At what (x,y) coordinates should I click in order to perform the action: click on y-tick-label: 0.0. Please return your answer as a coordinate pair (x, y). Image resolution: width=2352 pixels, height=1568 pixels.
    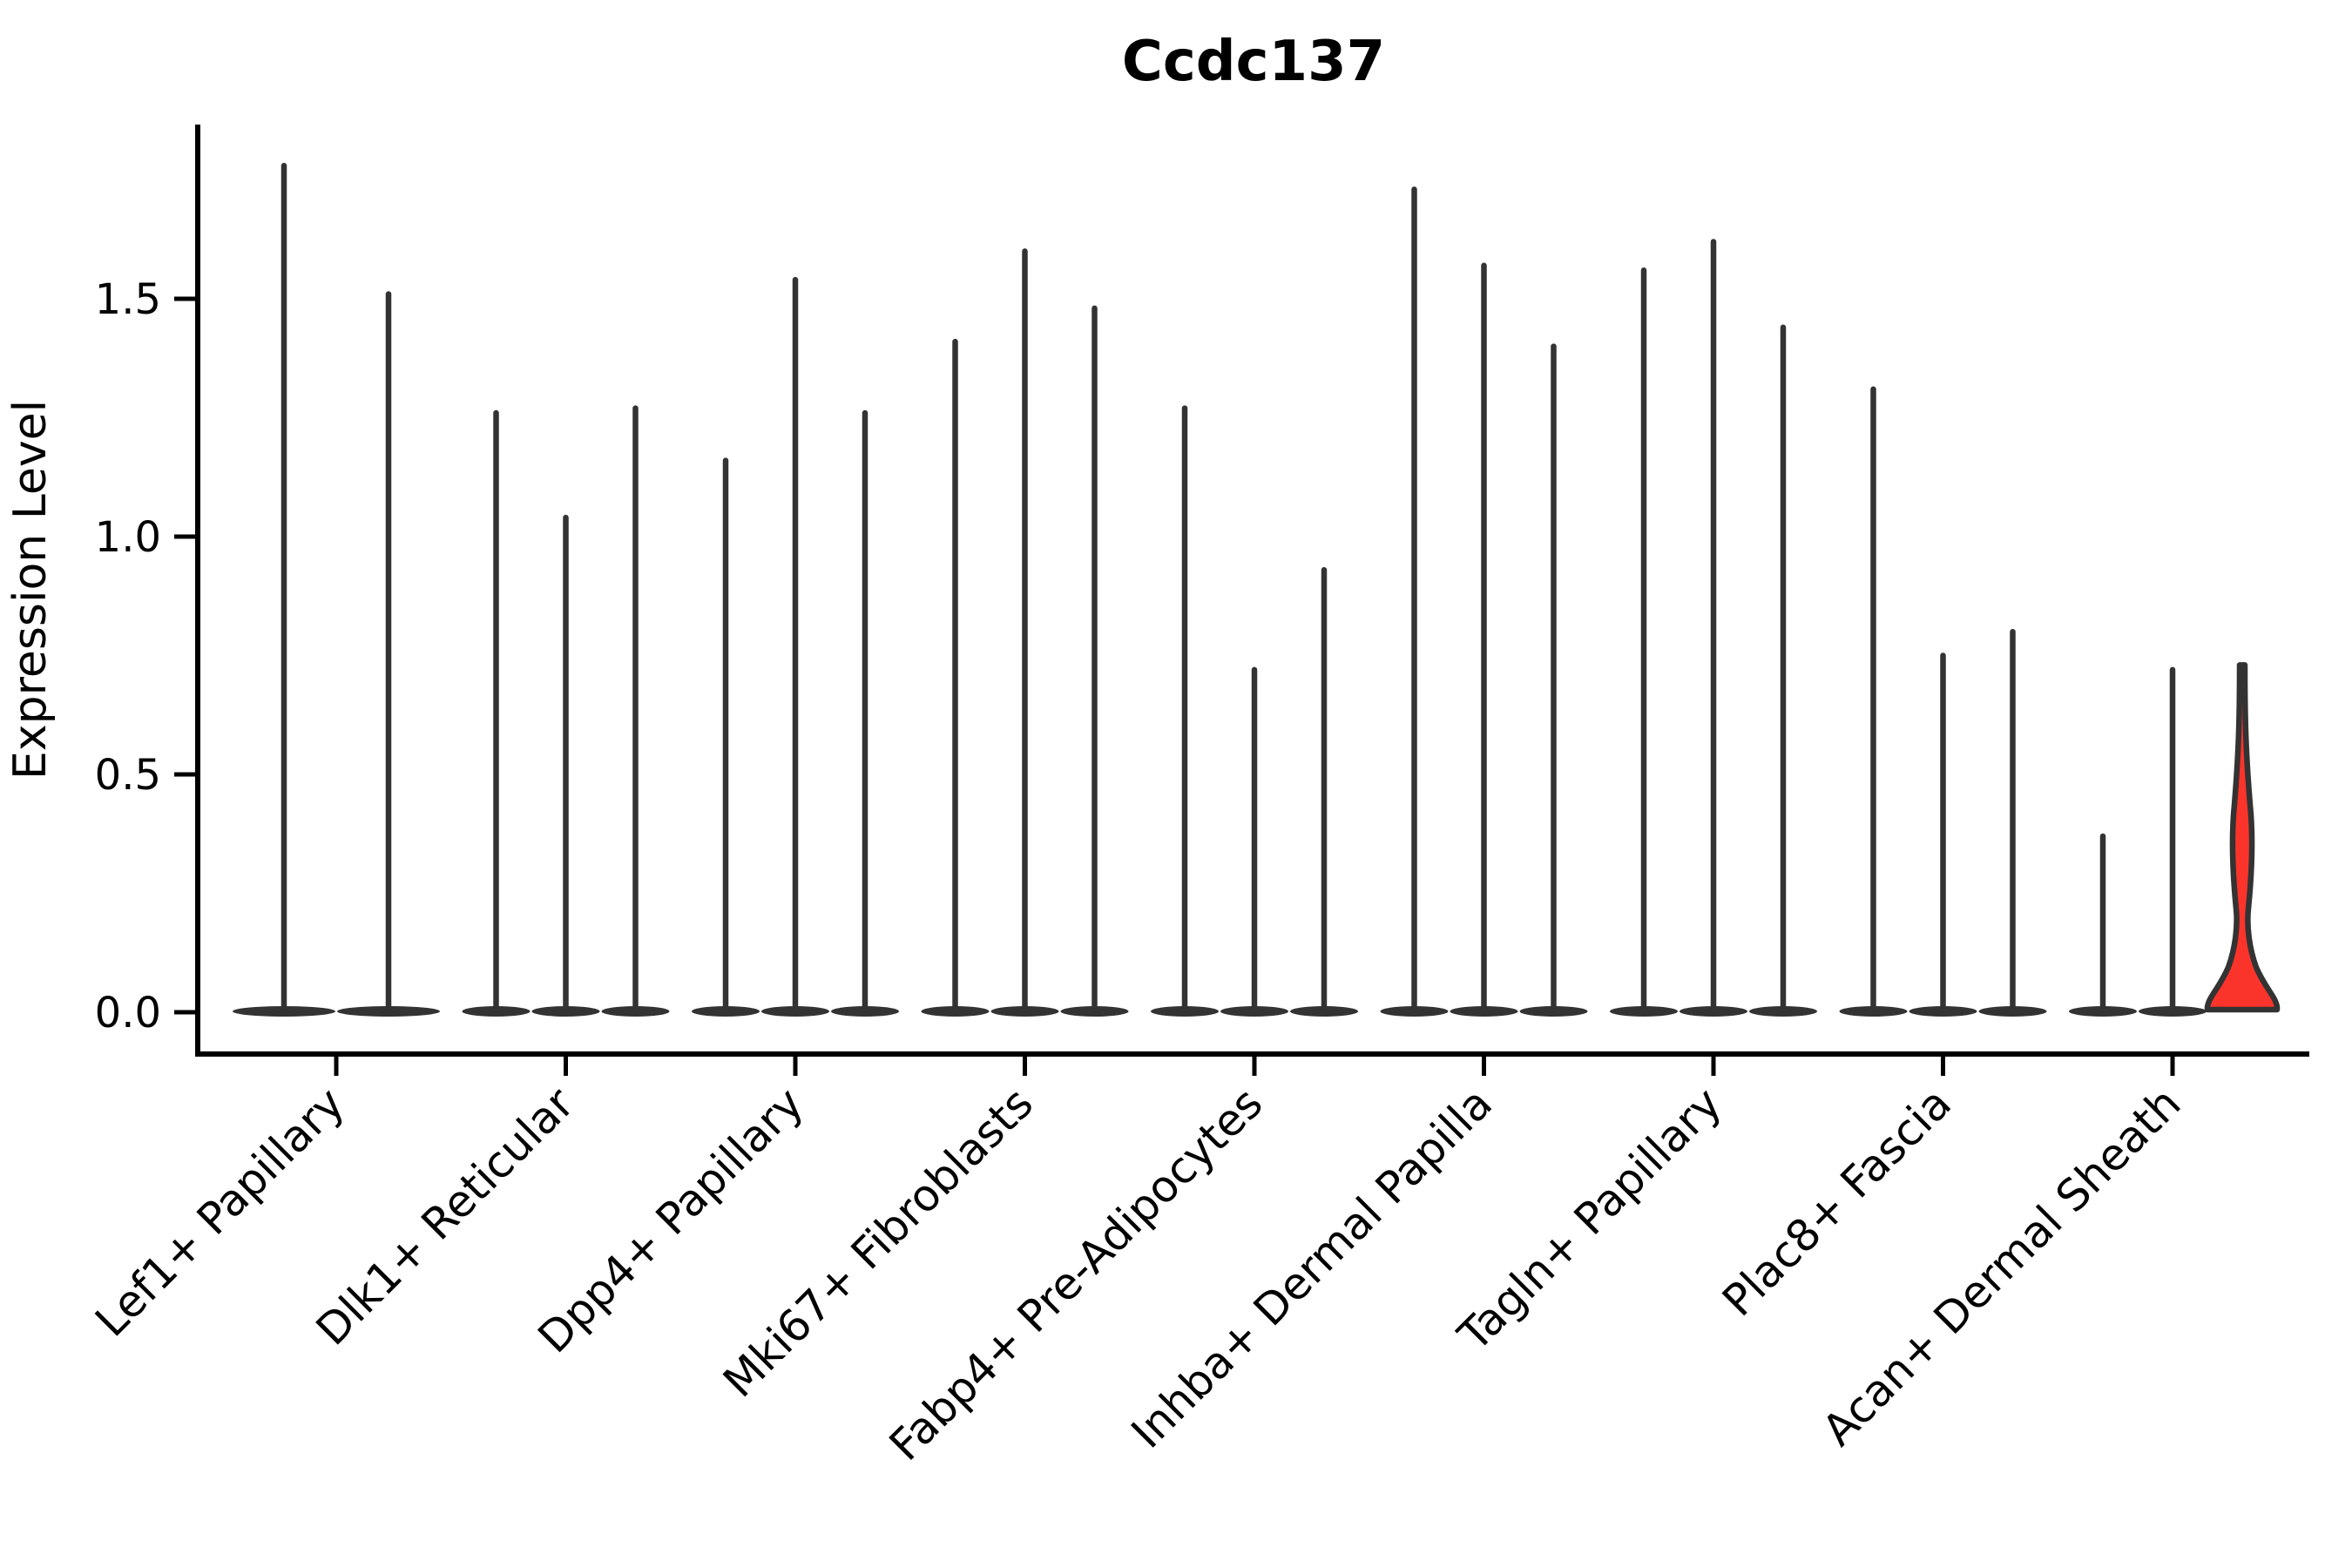
    Looking at the image, I should click on (128, 1013).